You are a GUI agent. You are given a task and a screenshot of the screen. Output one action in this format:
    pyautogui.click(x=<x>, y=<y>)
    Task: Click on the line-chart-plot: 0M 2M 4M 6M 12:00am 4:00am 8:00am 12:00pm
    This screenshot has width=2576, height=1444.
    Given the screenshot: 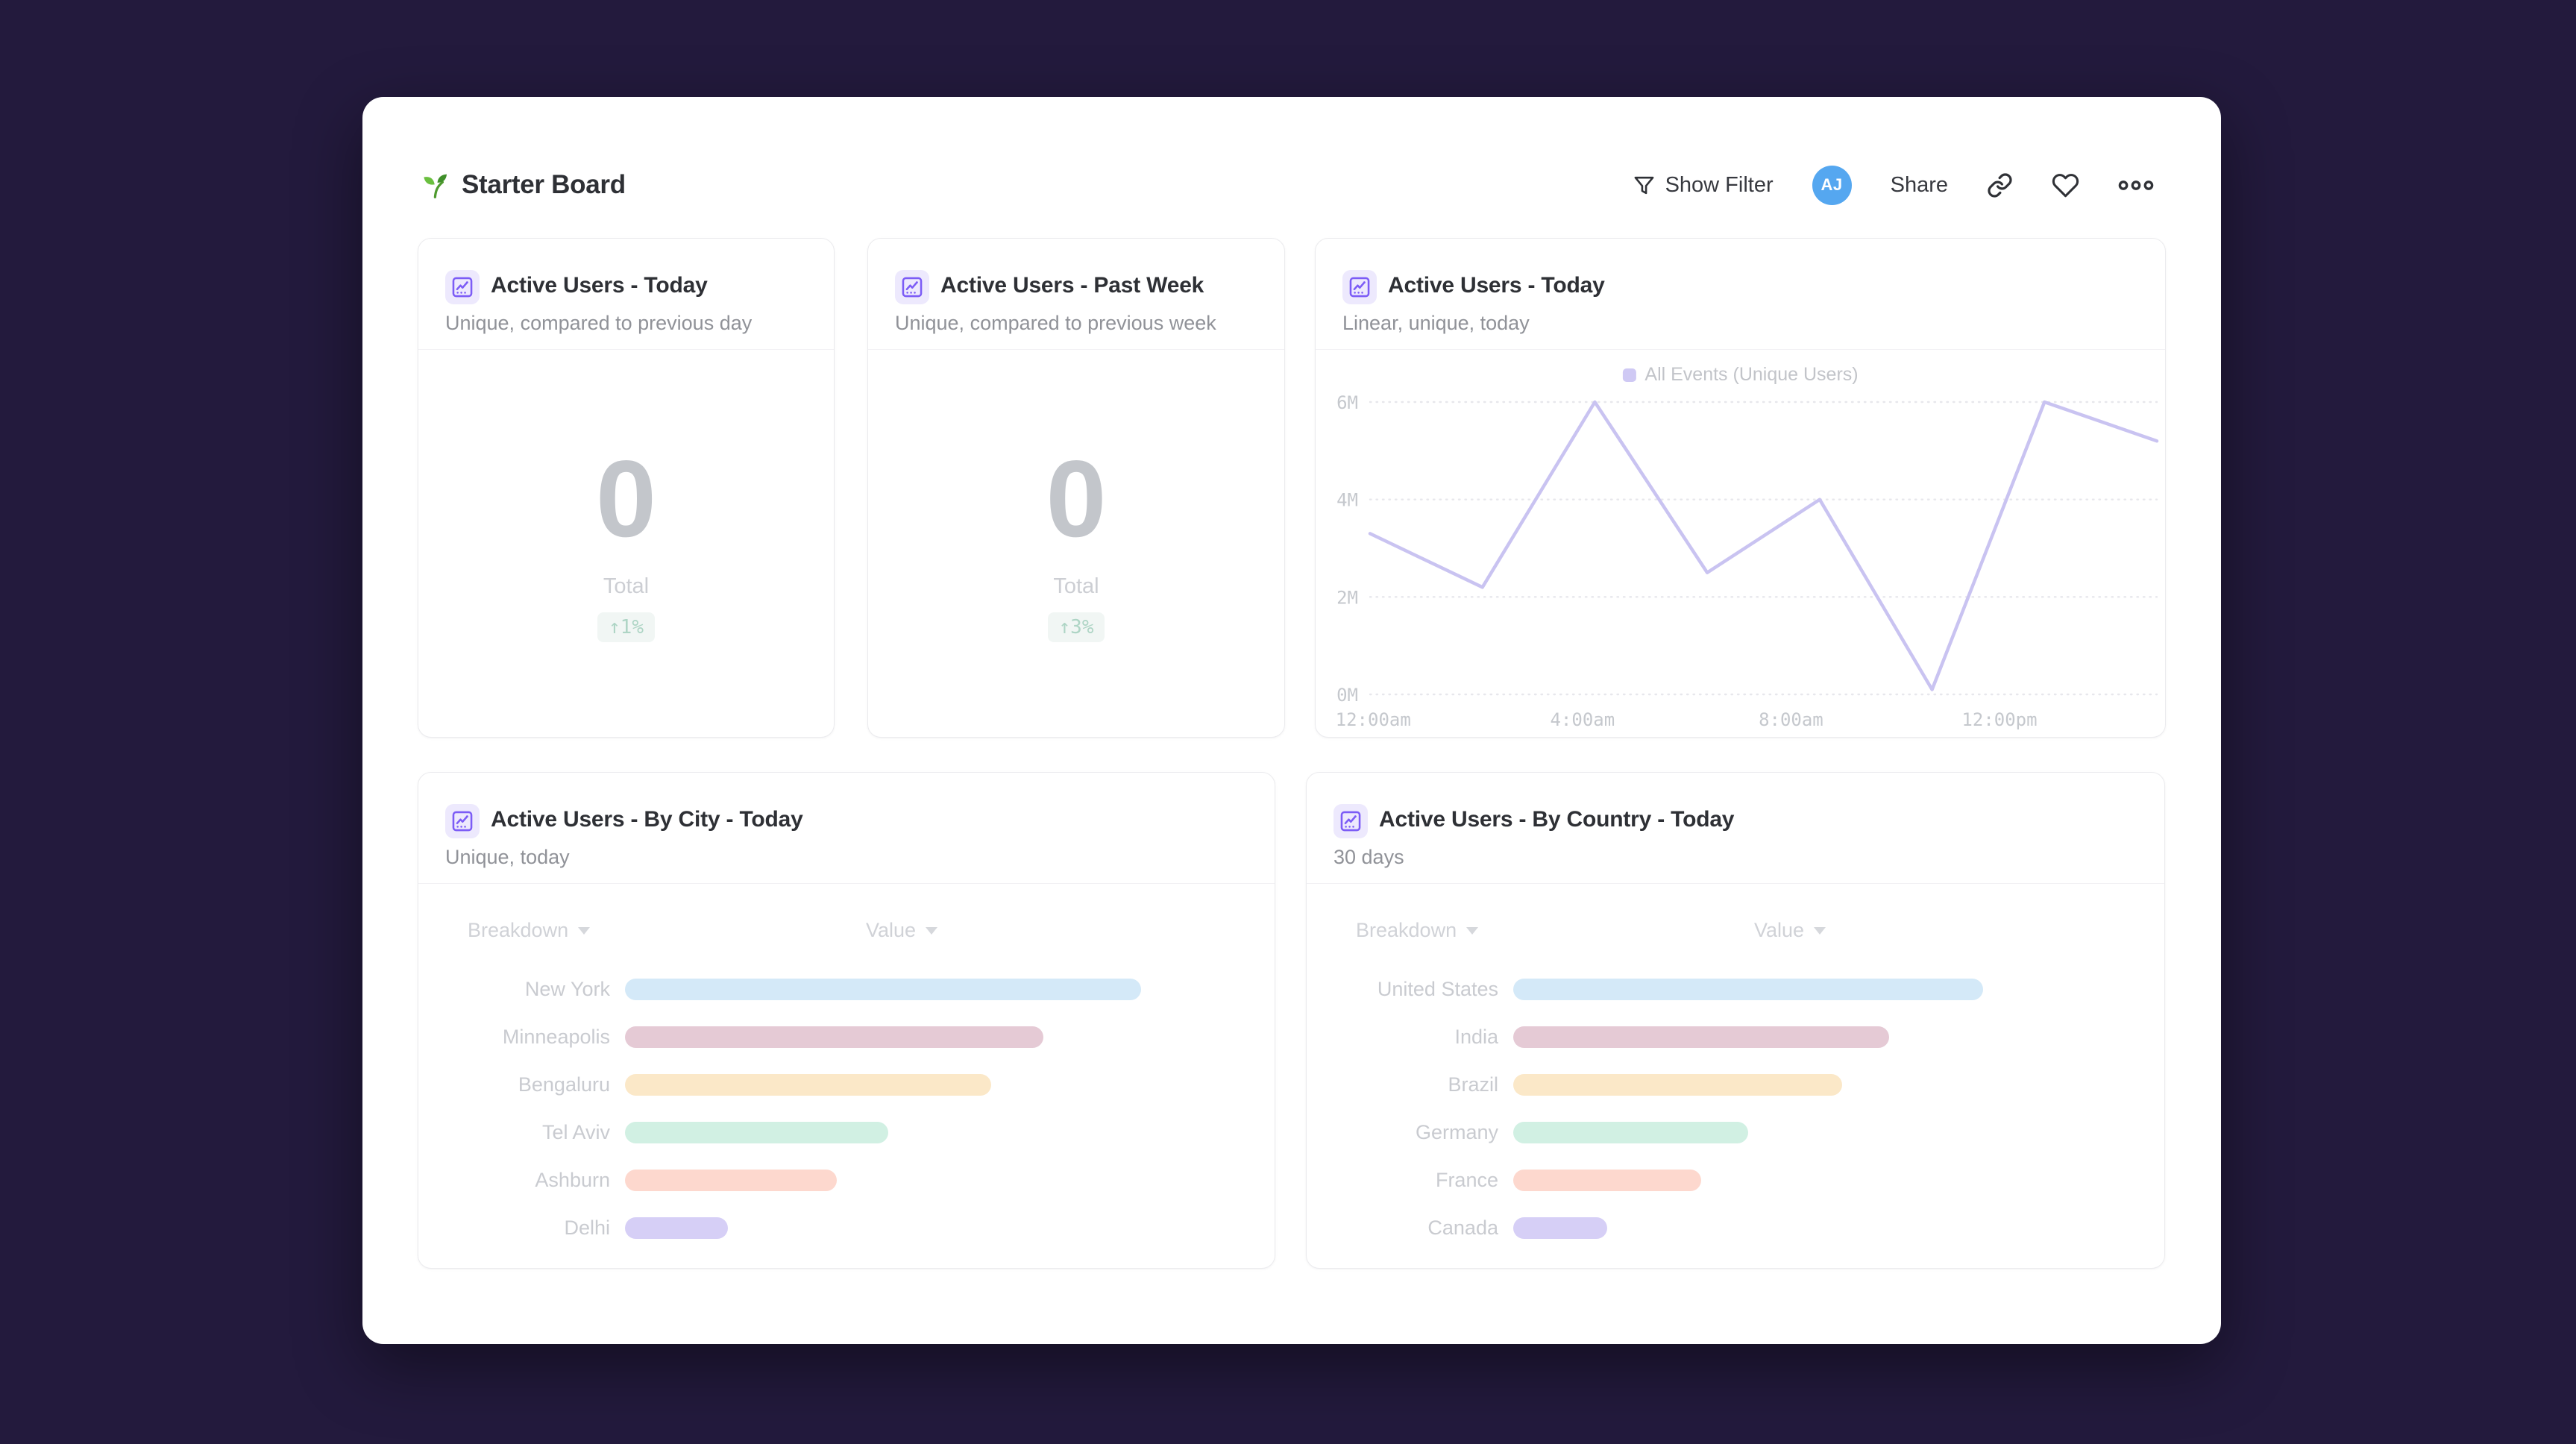 What is the action you would take?
    pyautogui.click(x=1748, y=561)
    